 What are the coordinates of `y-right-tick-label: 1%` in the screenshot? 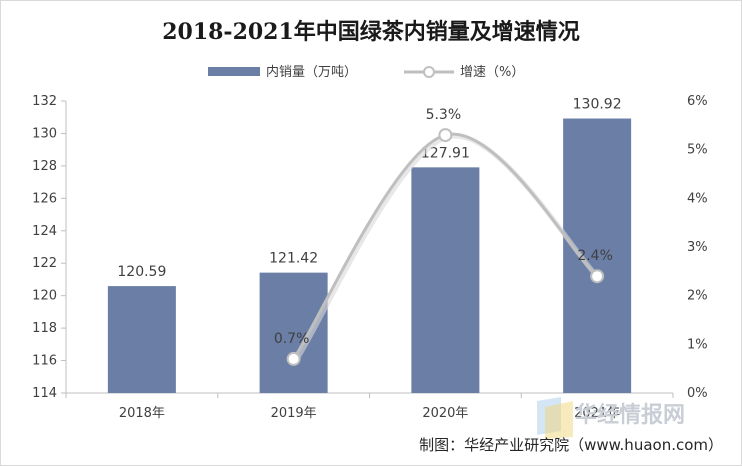 It's located at (697, 344).